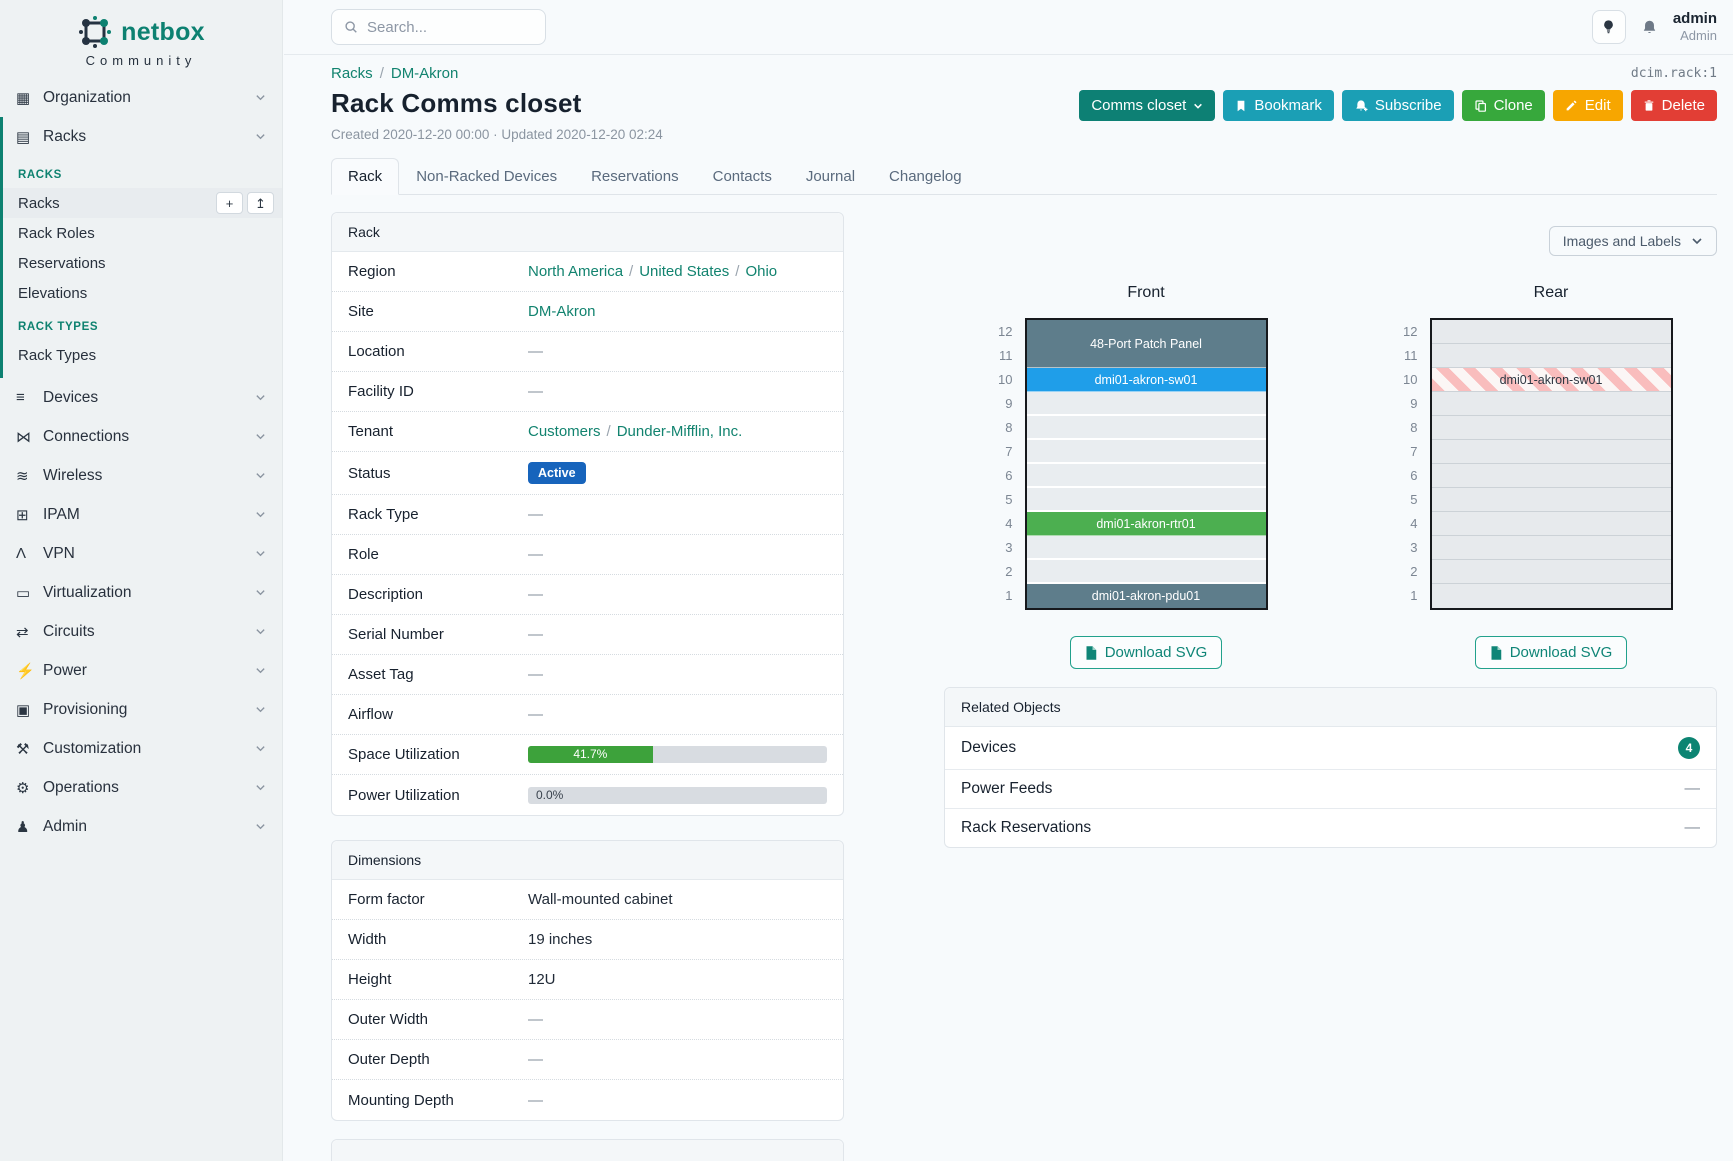 This screenshot has height=1161, width=1733. I want to click on subscribe-button: Subscribe, so click(1397, 105).